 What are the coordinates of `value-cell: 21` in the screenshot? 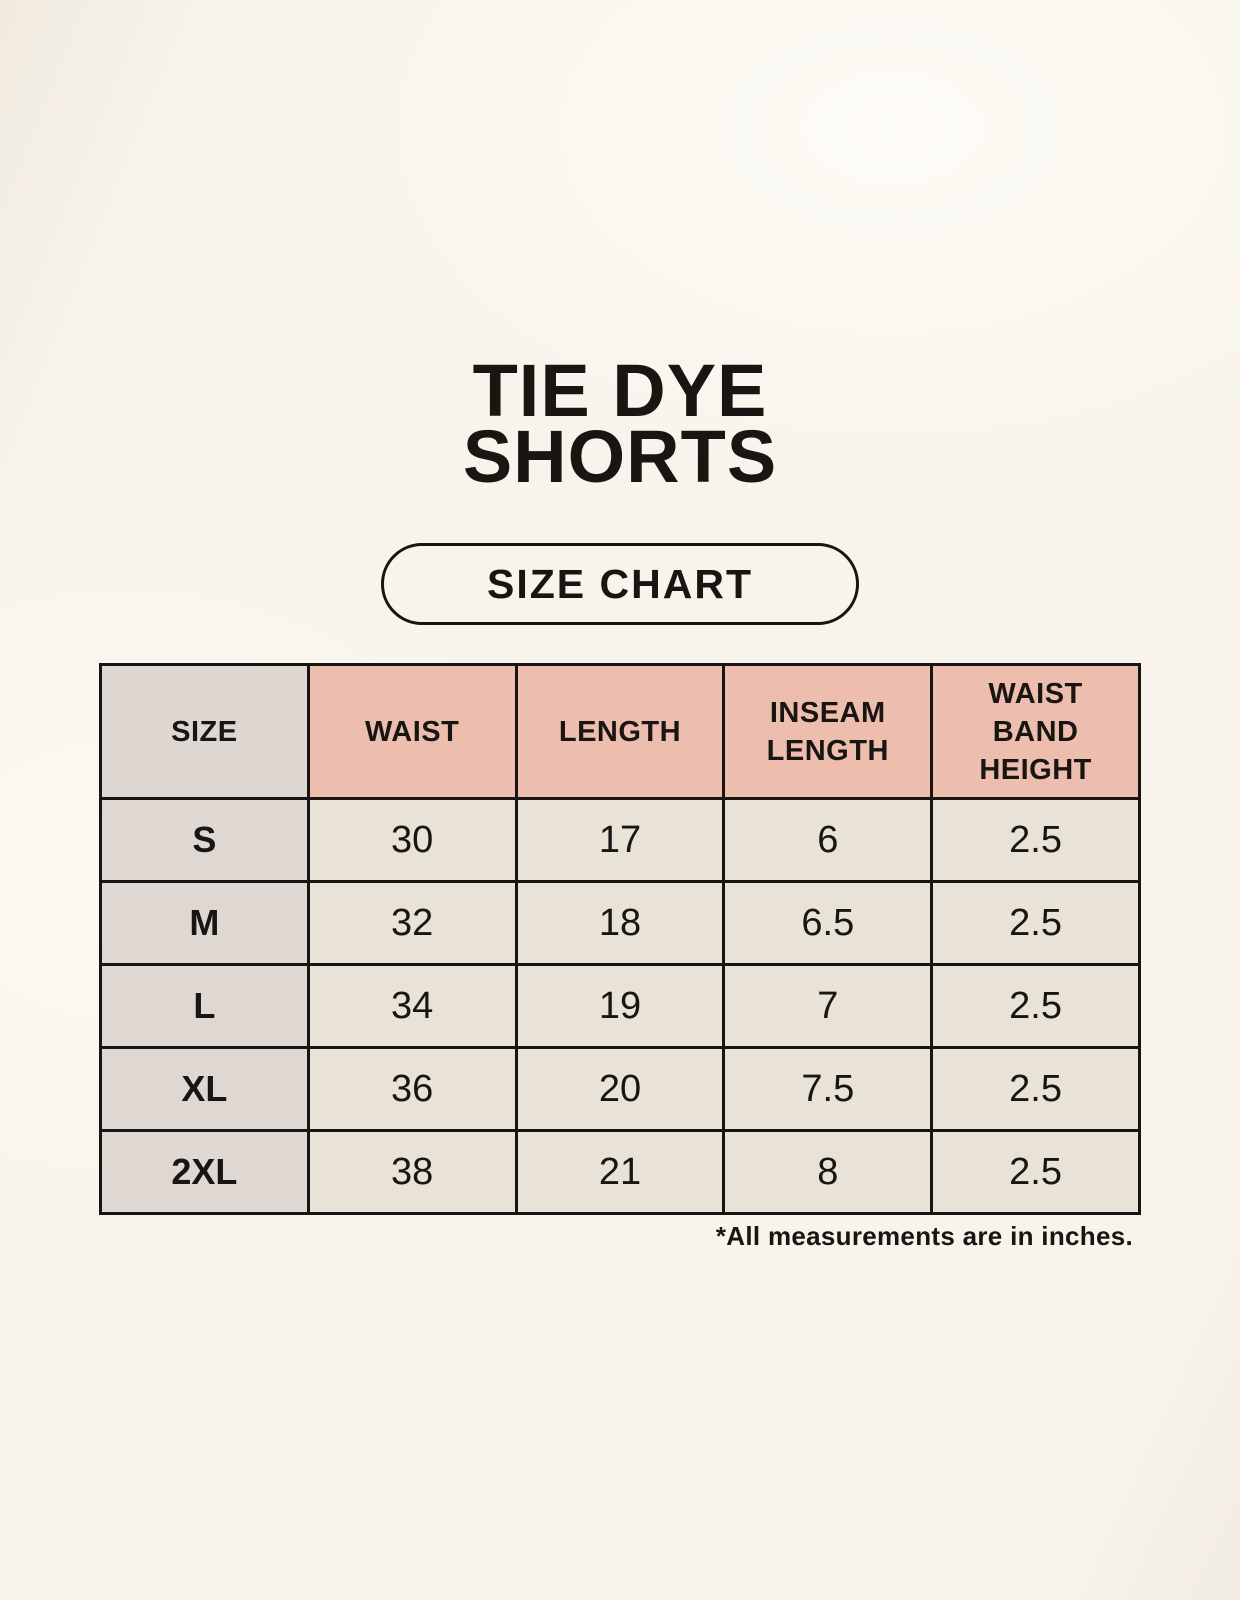 It's located at (620, 1172).